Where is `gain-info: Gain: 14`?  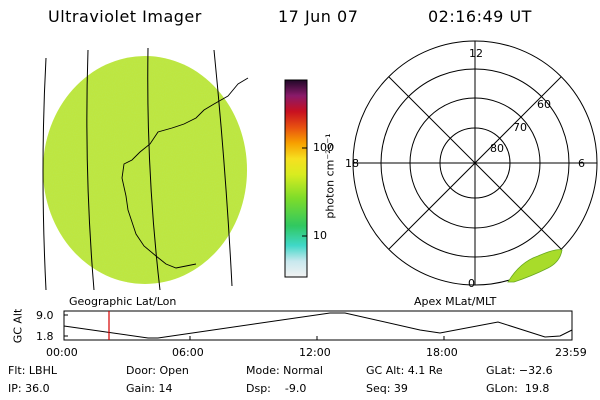
gain-info: Gain: 14 is located at coordinates (149, 388).